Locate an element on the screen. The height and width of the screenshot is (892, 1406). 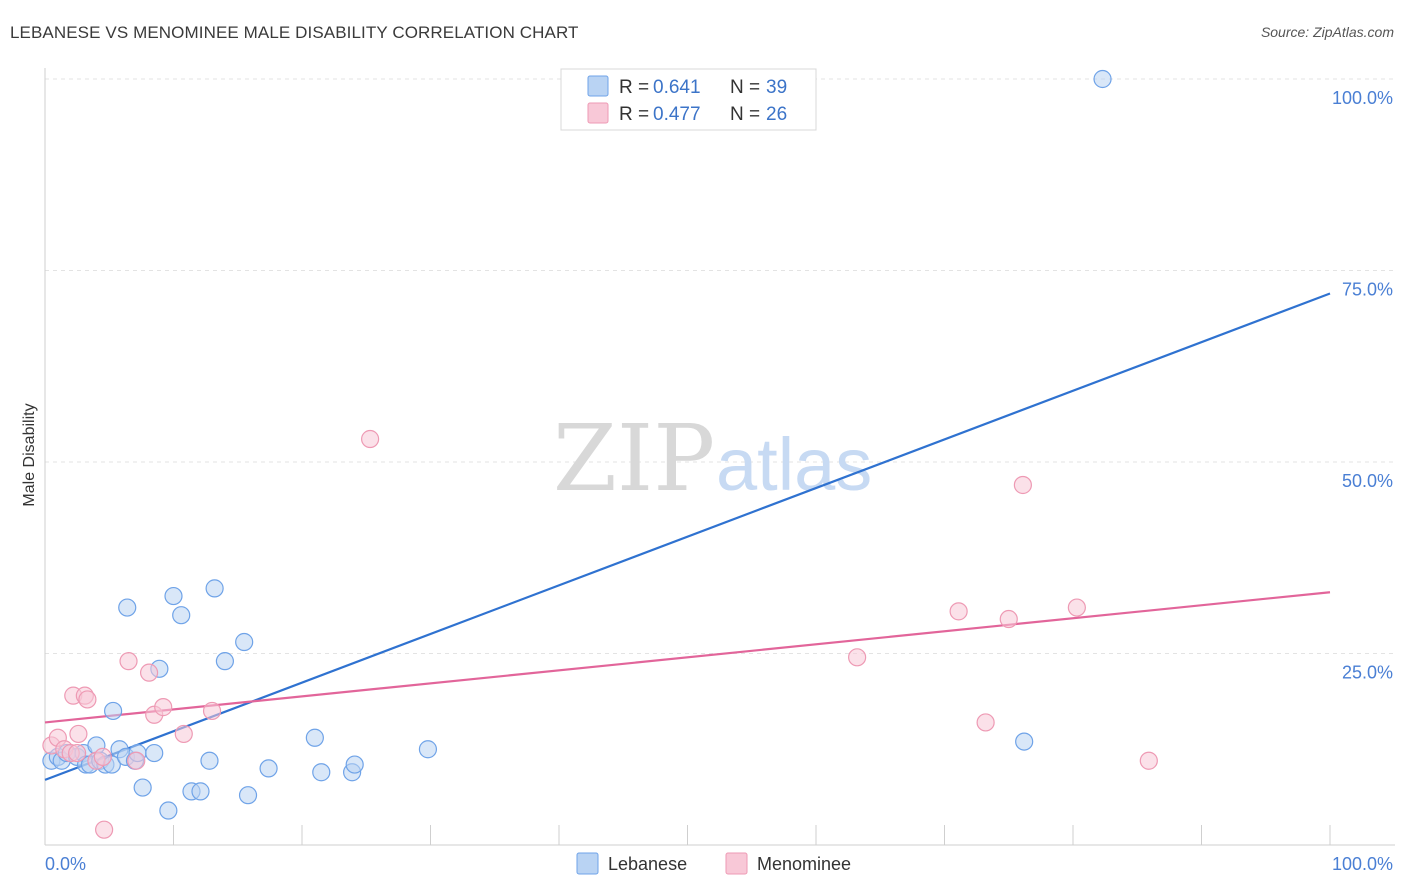
y-tick-label: 25.0% is located at coordinates (1367, 673).